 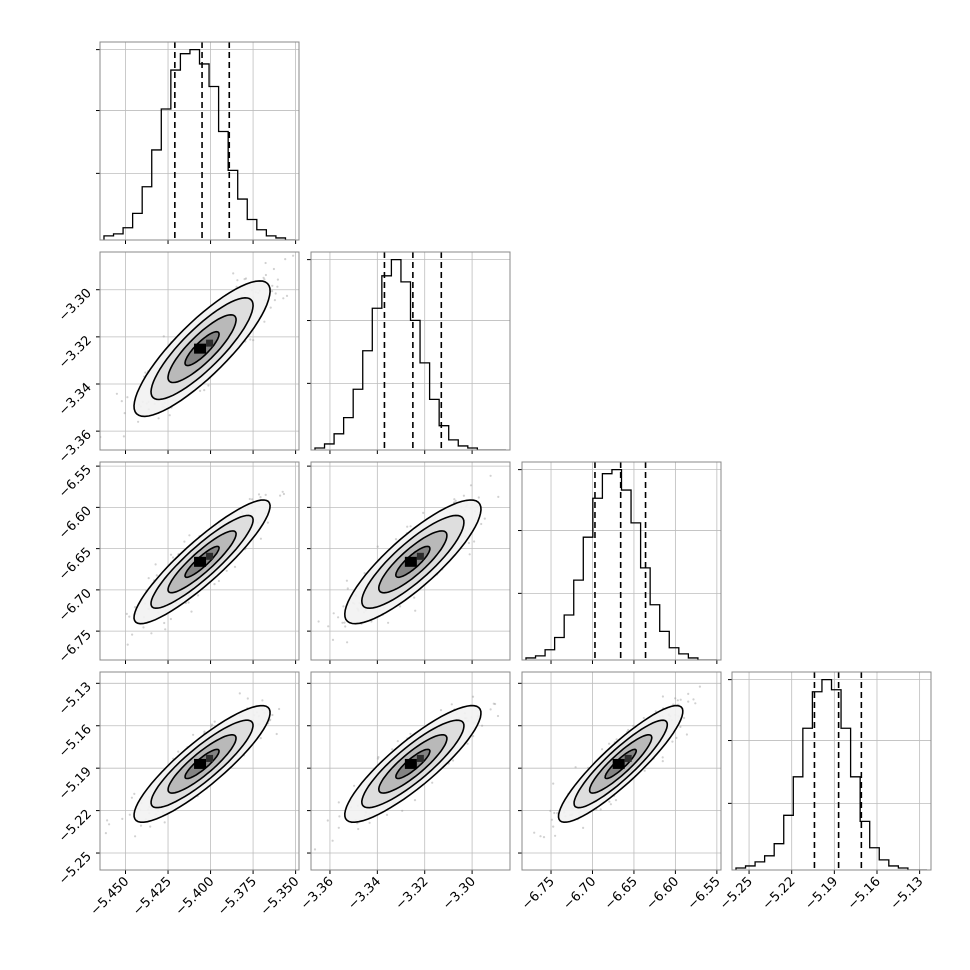 I want to click on x-tick-label: −5.19, so click(x=821, y=893).